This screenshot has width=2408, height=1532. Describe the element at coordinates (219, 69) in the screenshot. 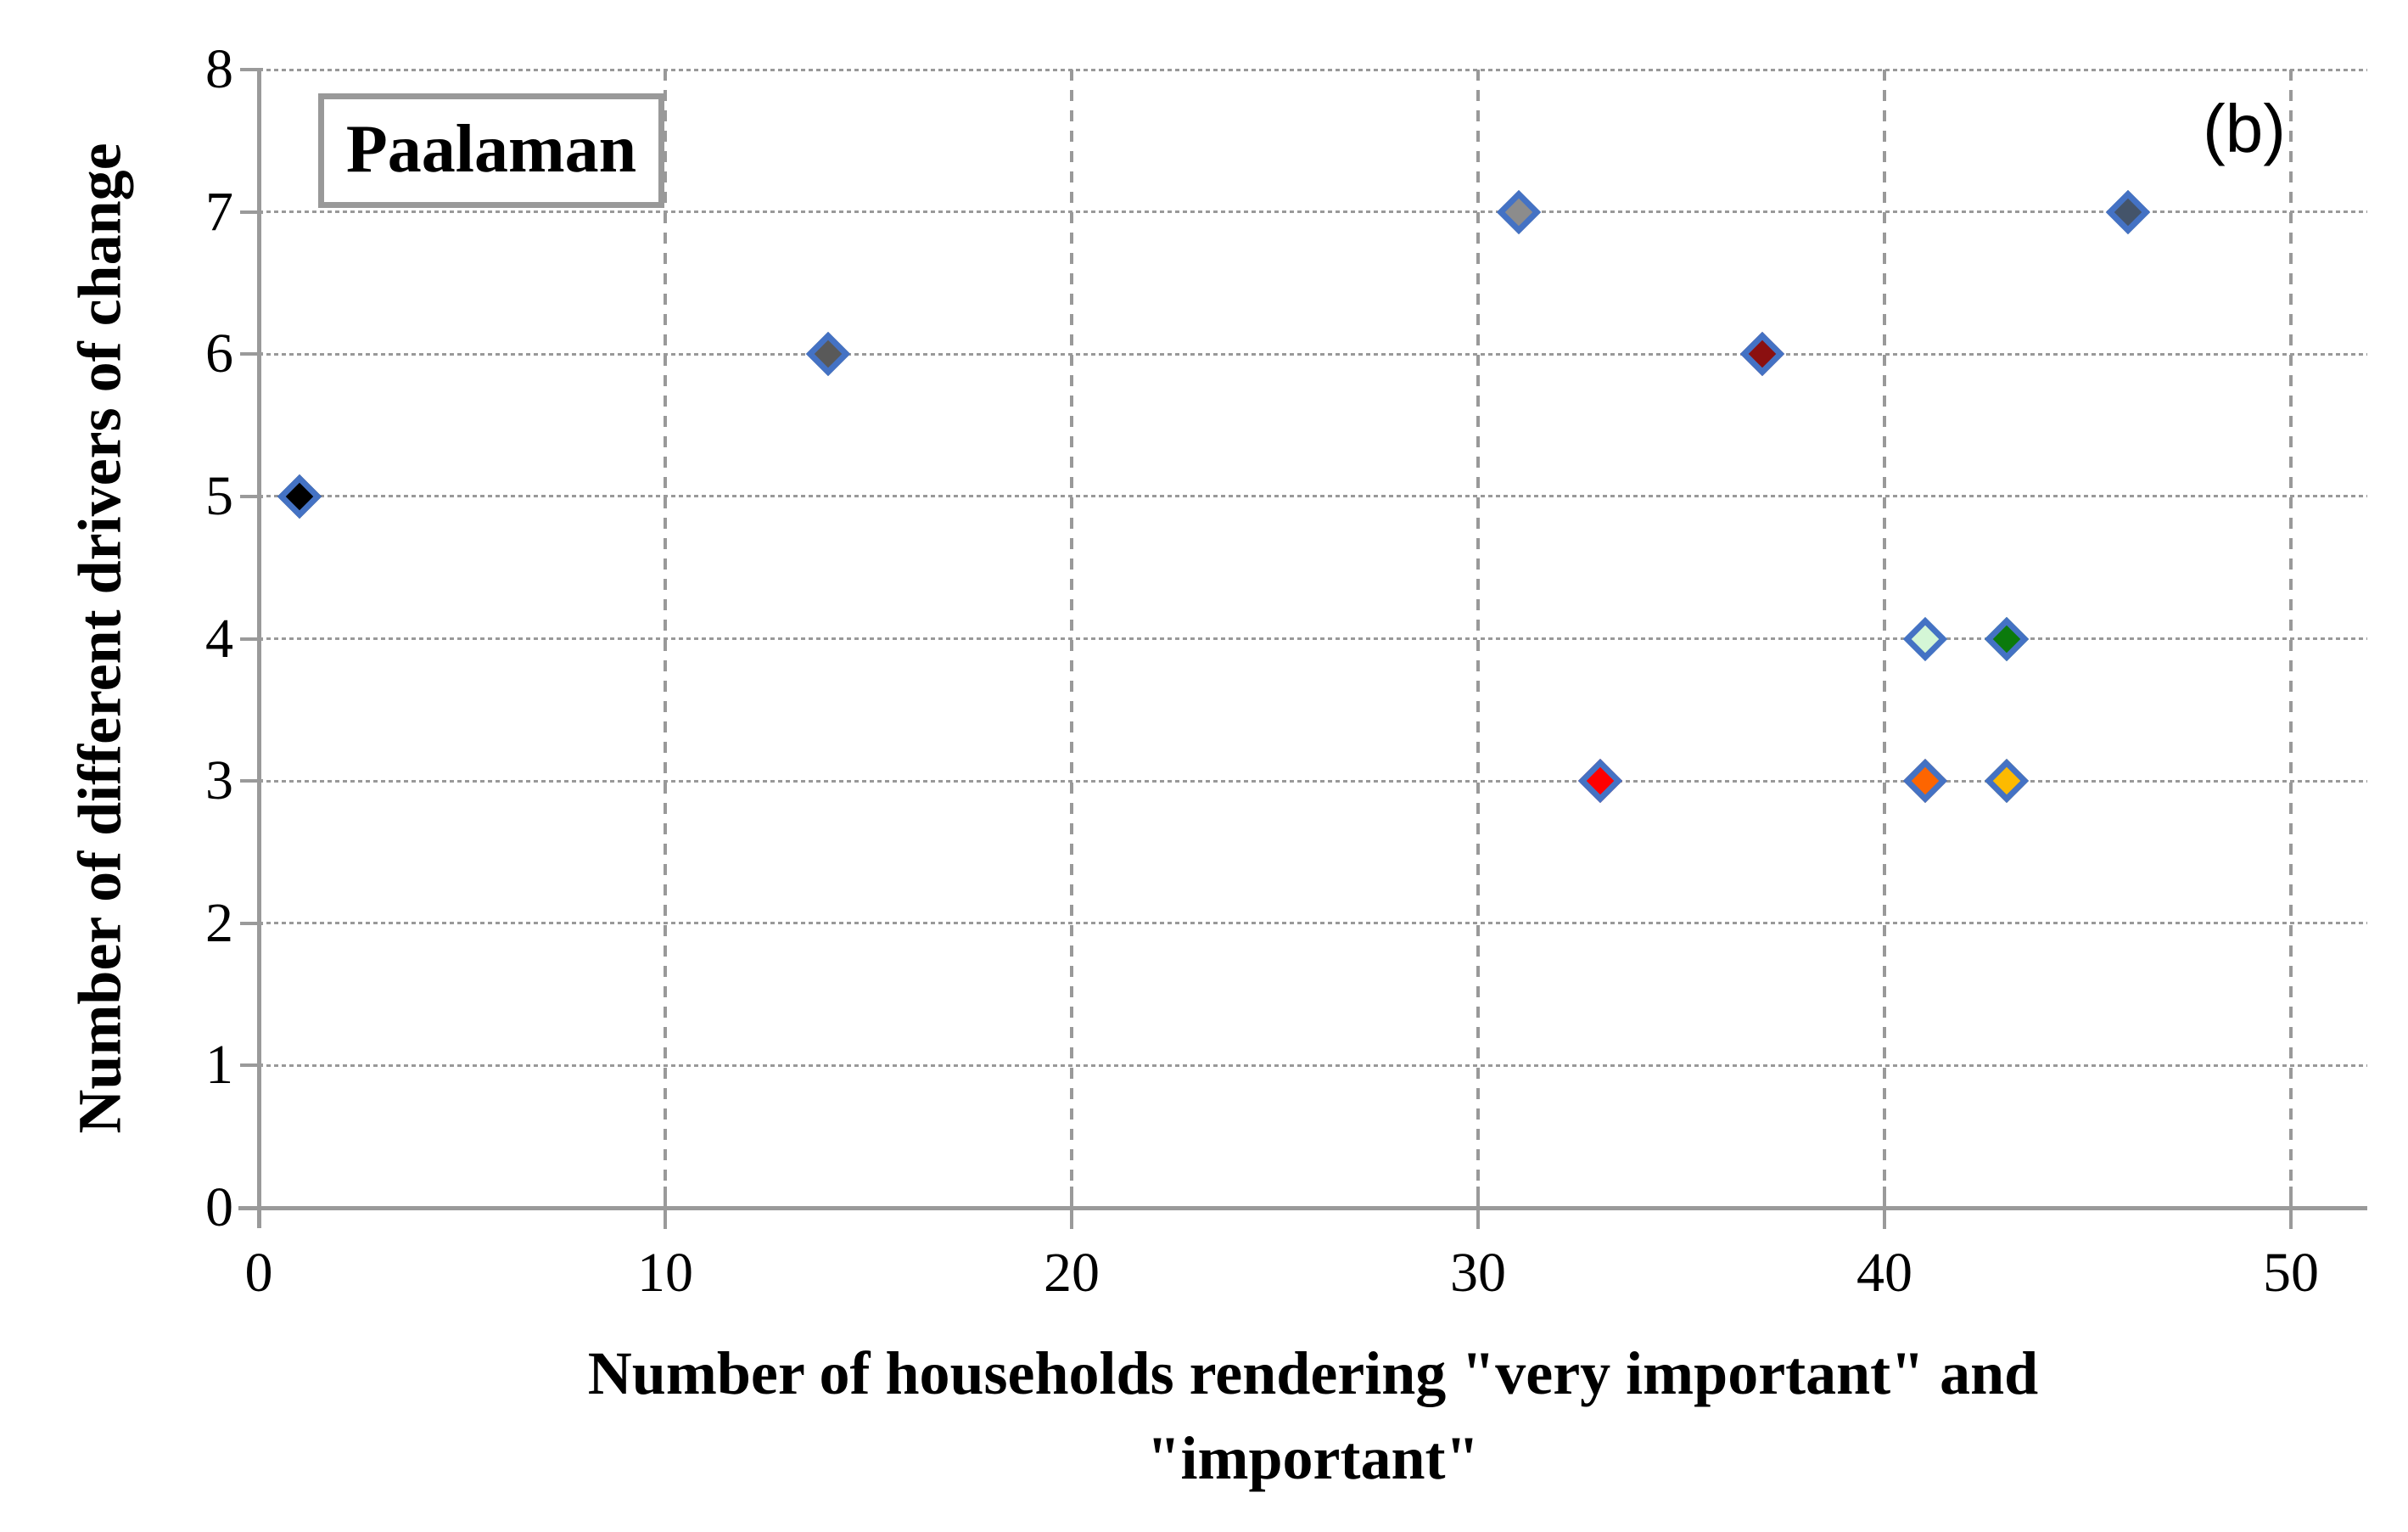

I see `y-tick-label: 8` at that location.